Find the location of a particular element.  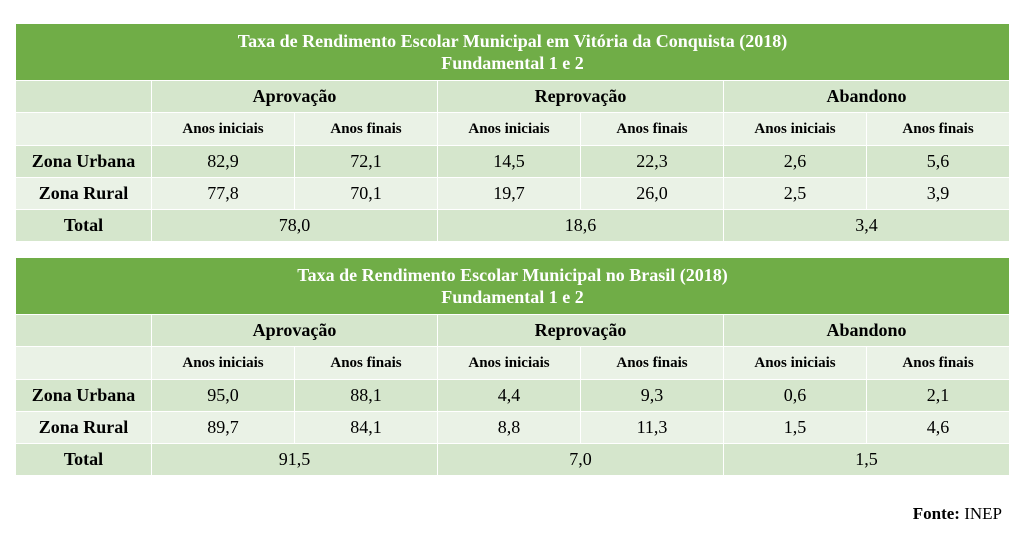

data-cell: 4,4 is located at coordinates (509, 395).